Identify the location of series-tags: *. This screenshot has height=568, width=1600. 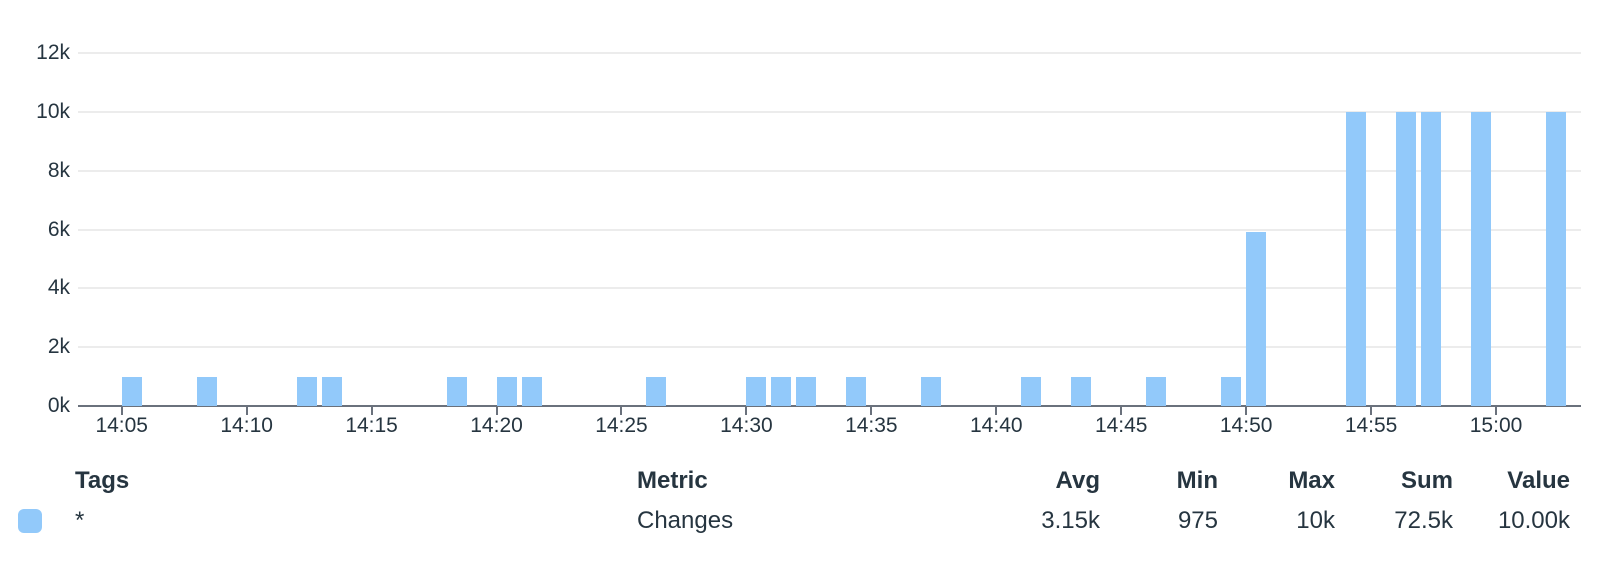
(80, 520).